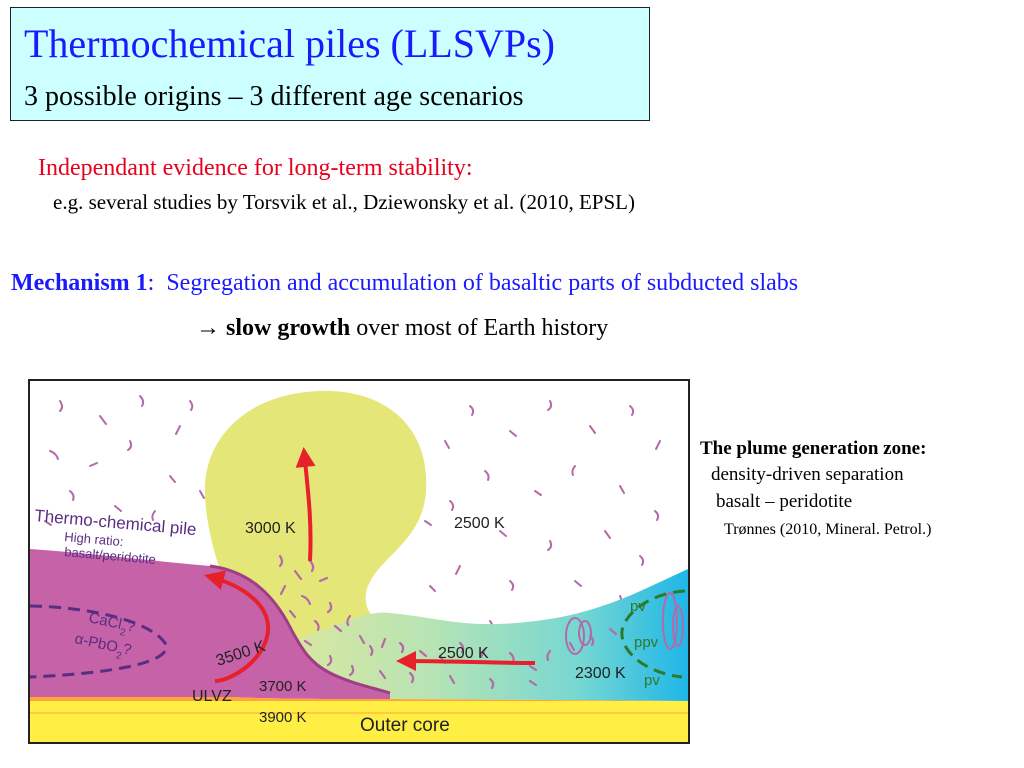 The height and width of the screenshot is (768, 1024). I want to click on mechanism-rest: over most of Earth history, so click(479, 328).